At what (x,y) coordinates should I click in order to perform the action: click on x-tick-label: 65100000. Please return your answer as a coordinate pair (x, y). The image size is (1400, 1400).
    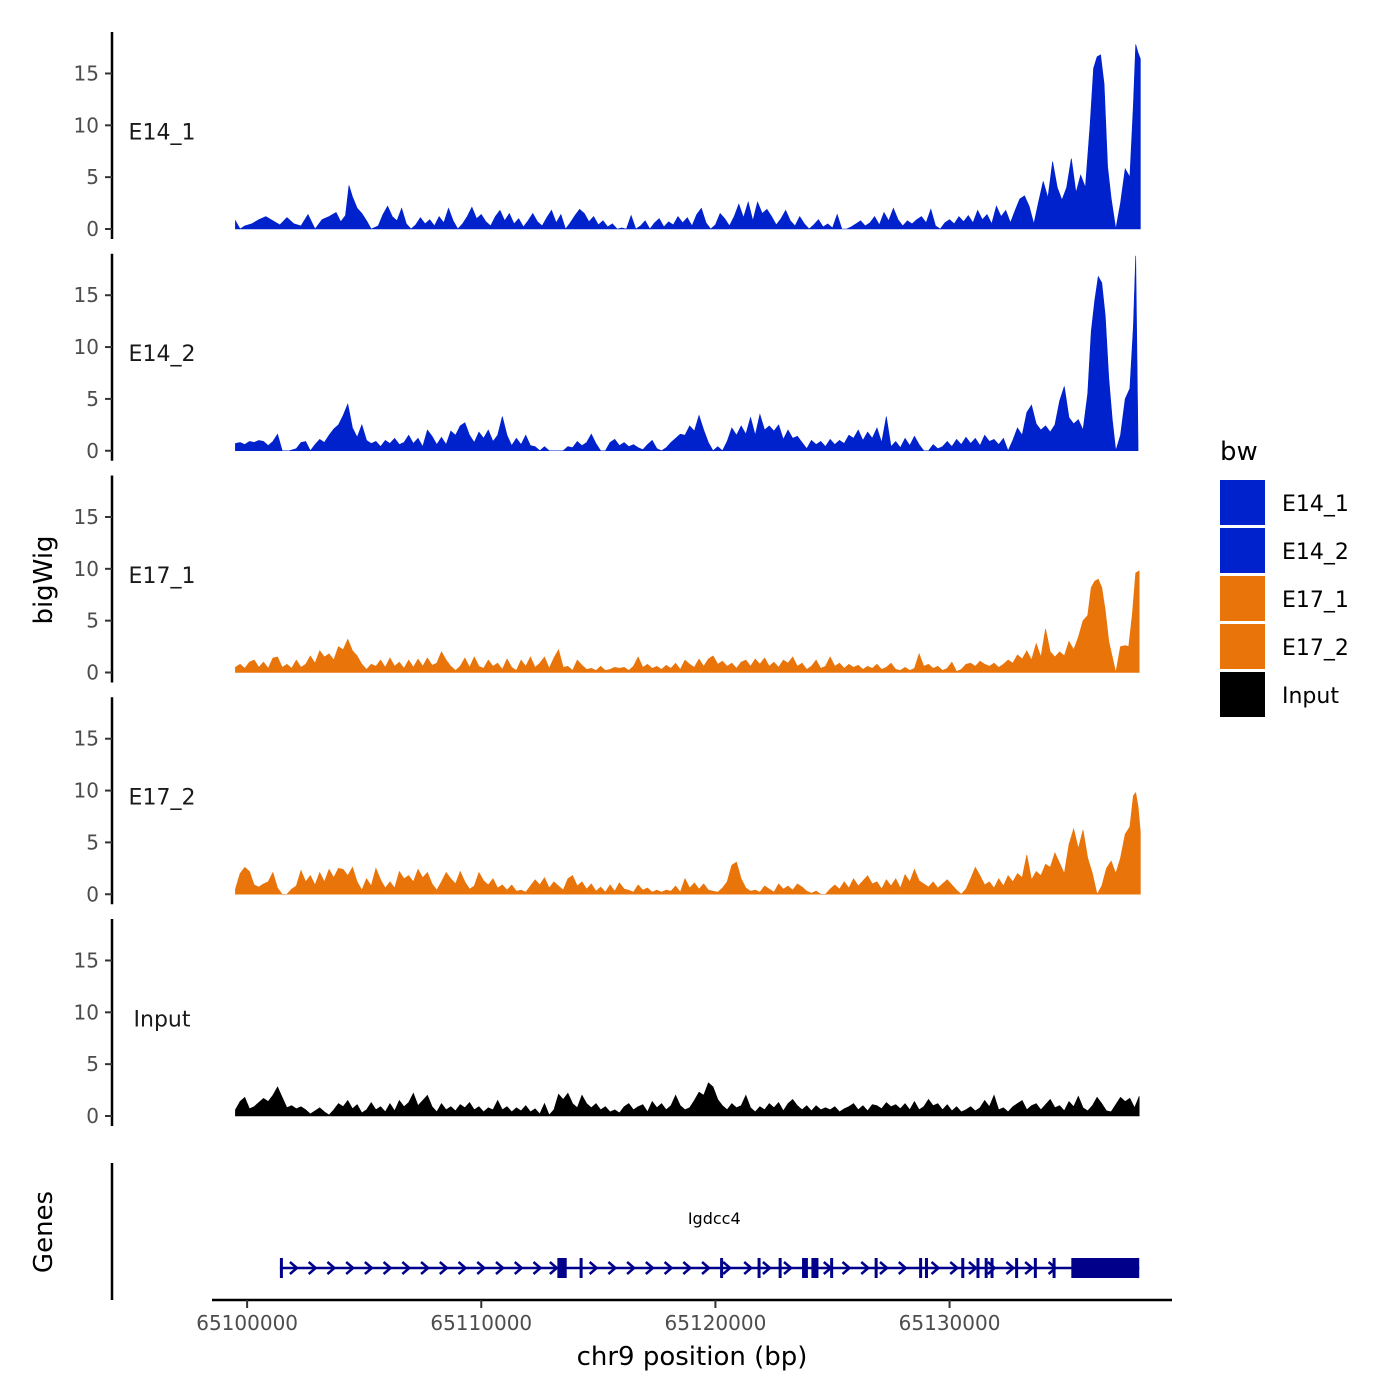
    Looking at the image, I should click on (247, 1323).